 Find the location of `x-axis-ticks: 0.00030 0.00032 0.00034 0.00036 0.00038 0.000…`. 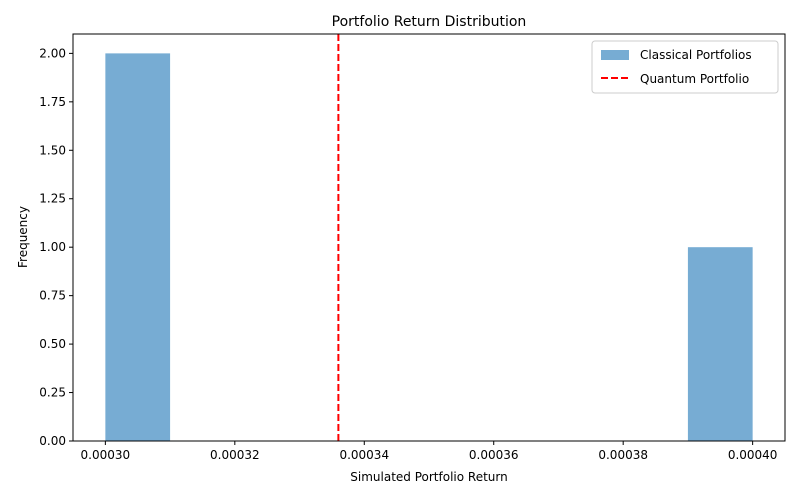

x-axis-ticks: 0.00030 0.00032 0.00034 0.00036 0.00038 0.000… is located at coordinates (429, 451).